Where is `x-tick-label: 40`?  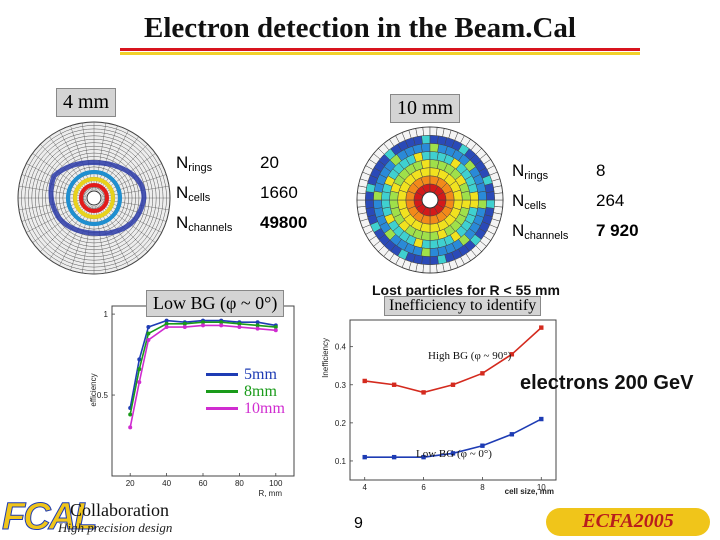
x-tick-label: 40 is located at coordinates (166, 483).